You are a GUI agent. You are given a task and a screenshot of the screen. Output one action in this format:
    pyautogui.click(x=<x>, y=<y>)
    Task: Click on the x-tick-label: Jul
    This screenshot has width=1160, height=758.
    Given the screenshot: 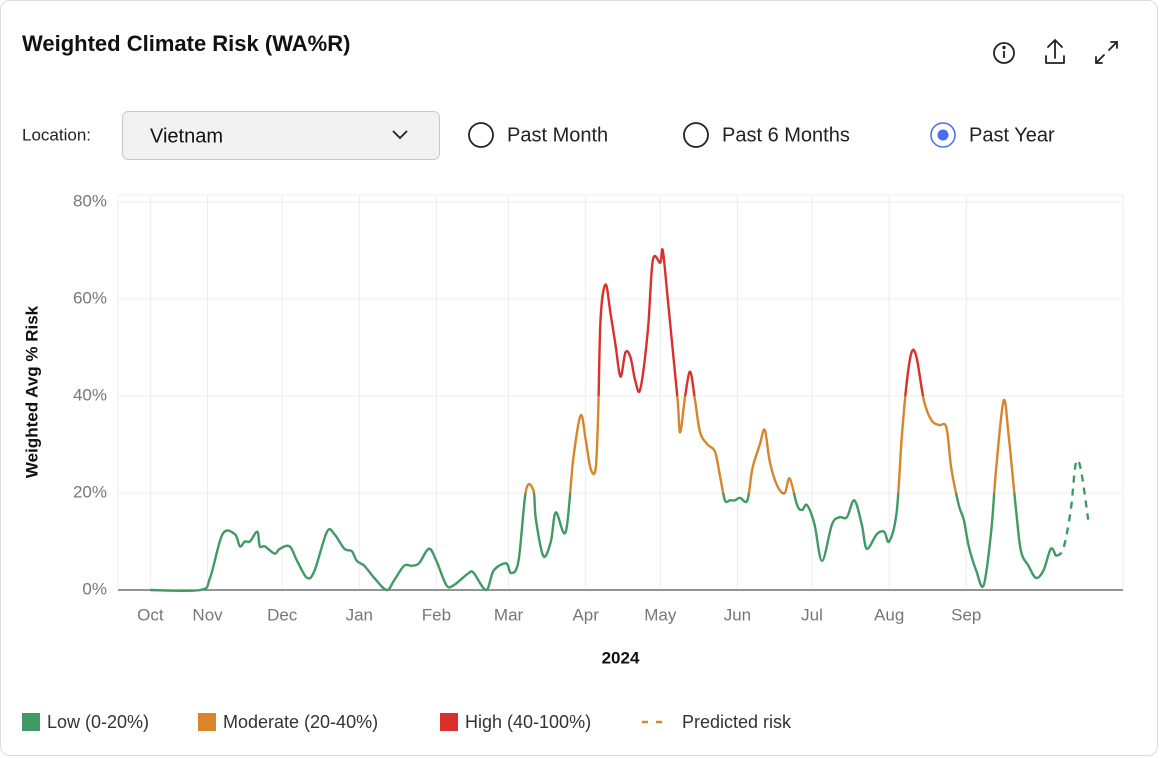 What is the action you would take?
    pyautogui.click(x=812, y=614)
    